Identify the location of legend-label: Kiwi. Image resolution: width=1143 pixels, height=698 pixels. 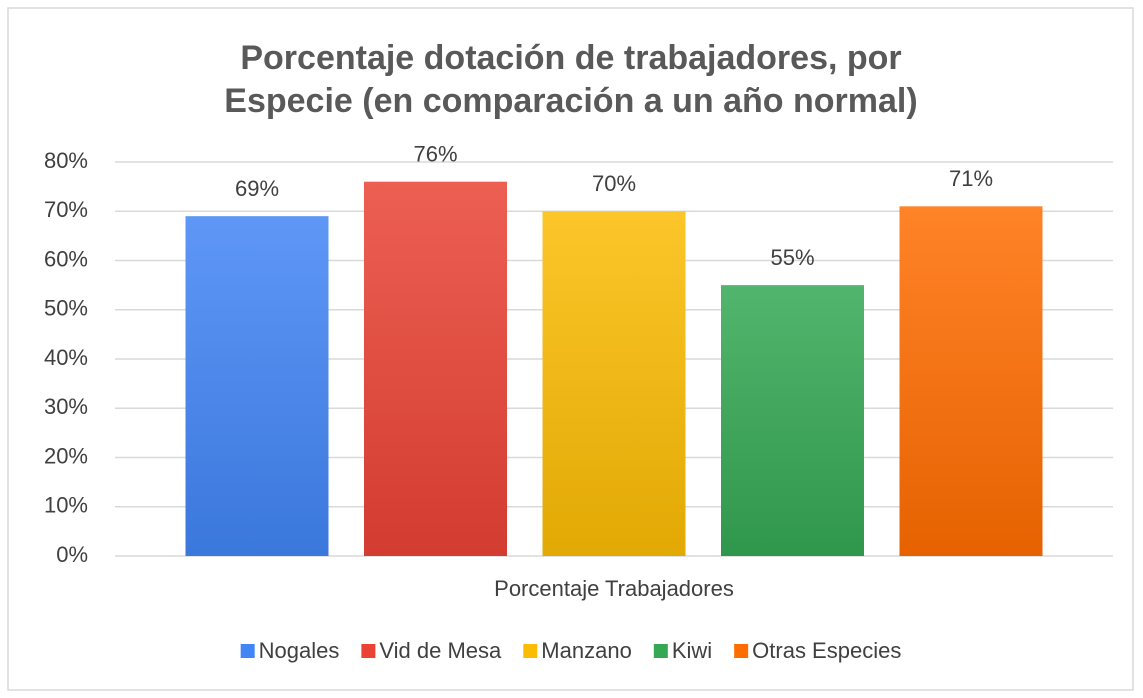
(692, 650).